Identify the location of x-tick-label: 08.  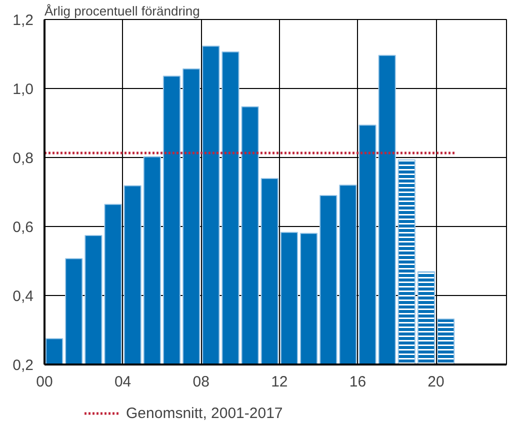
(201, 382).